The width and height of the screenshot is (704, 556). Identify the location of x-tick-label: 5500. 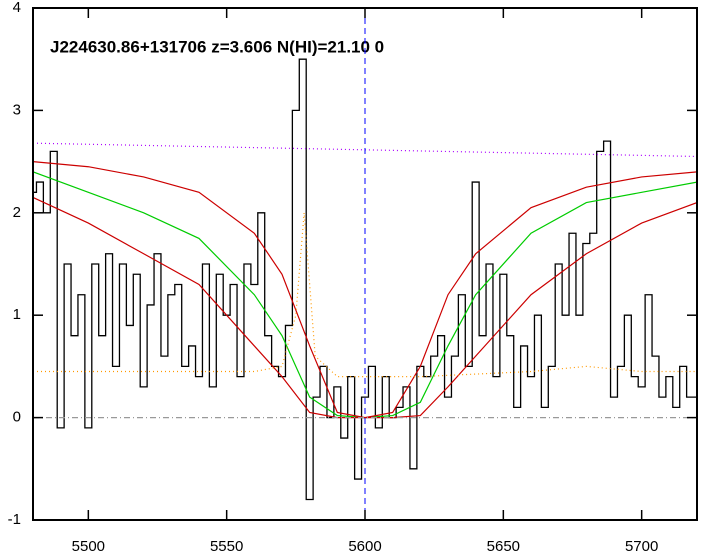
(88, 546).